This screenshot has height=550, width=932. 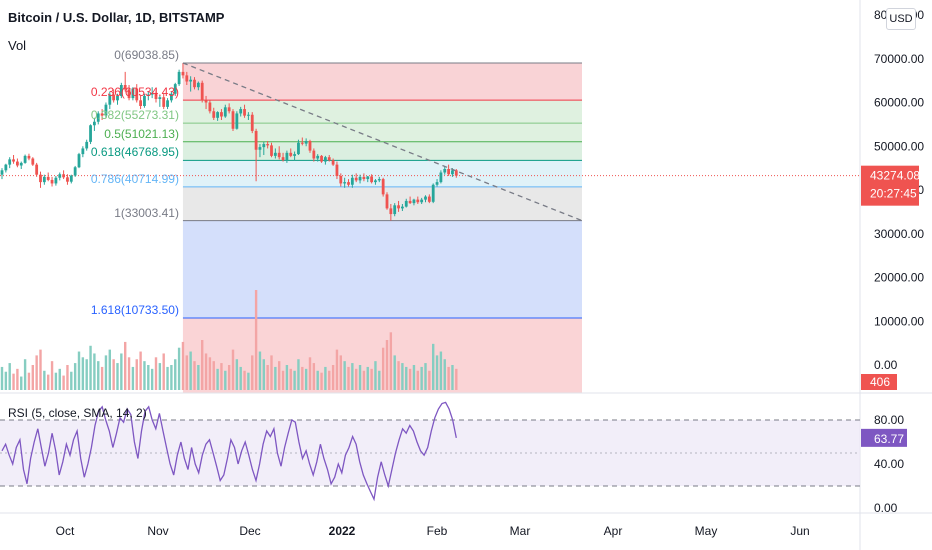 I want to click on currency-button: USD, so click(x=901, y=19).